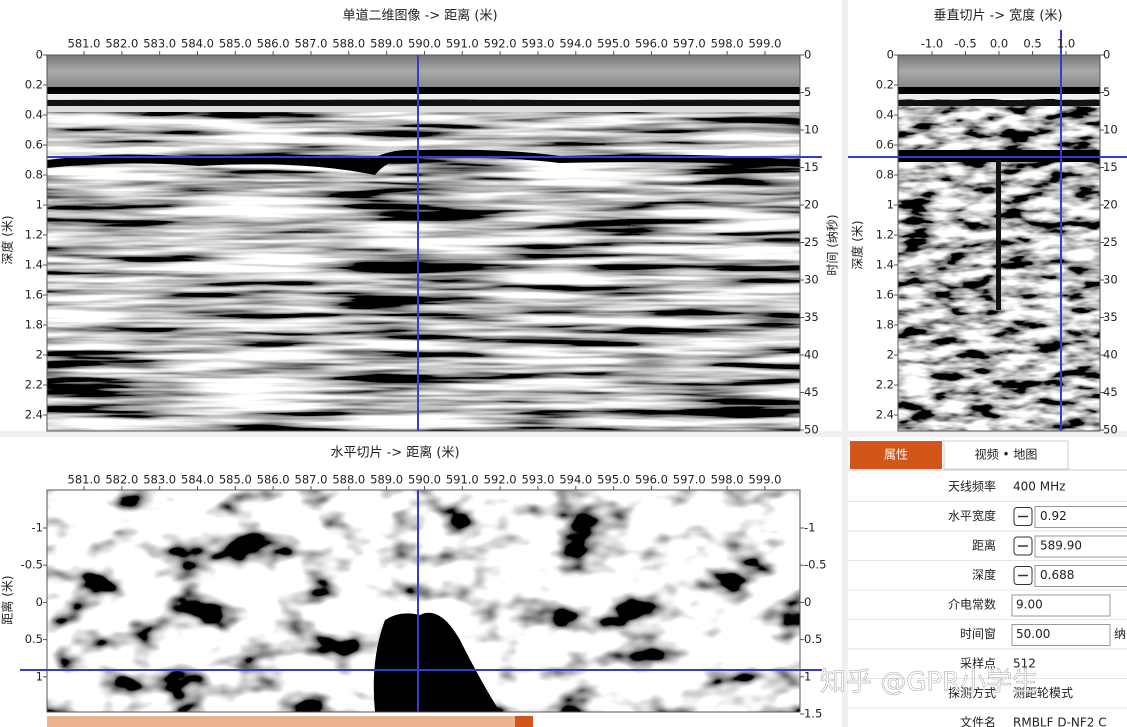 The width and height of the screenshot is (1127, 727). Describe the element at coordinates (807, 92) in the screenshot. I see `y-tick-label: 5` at that location.